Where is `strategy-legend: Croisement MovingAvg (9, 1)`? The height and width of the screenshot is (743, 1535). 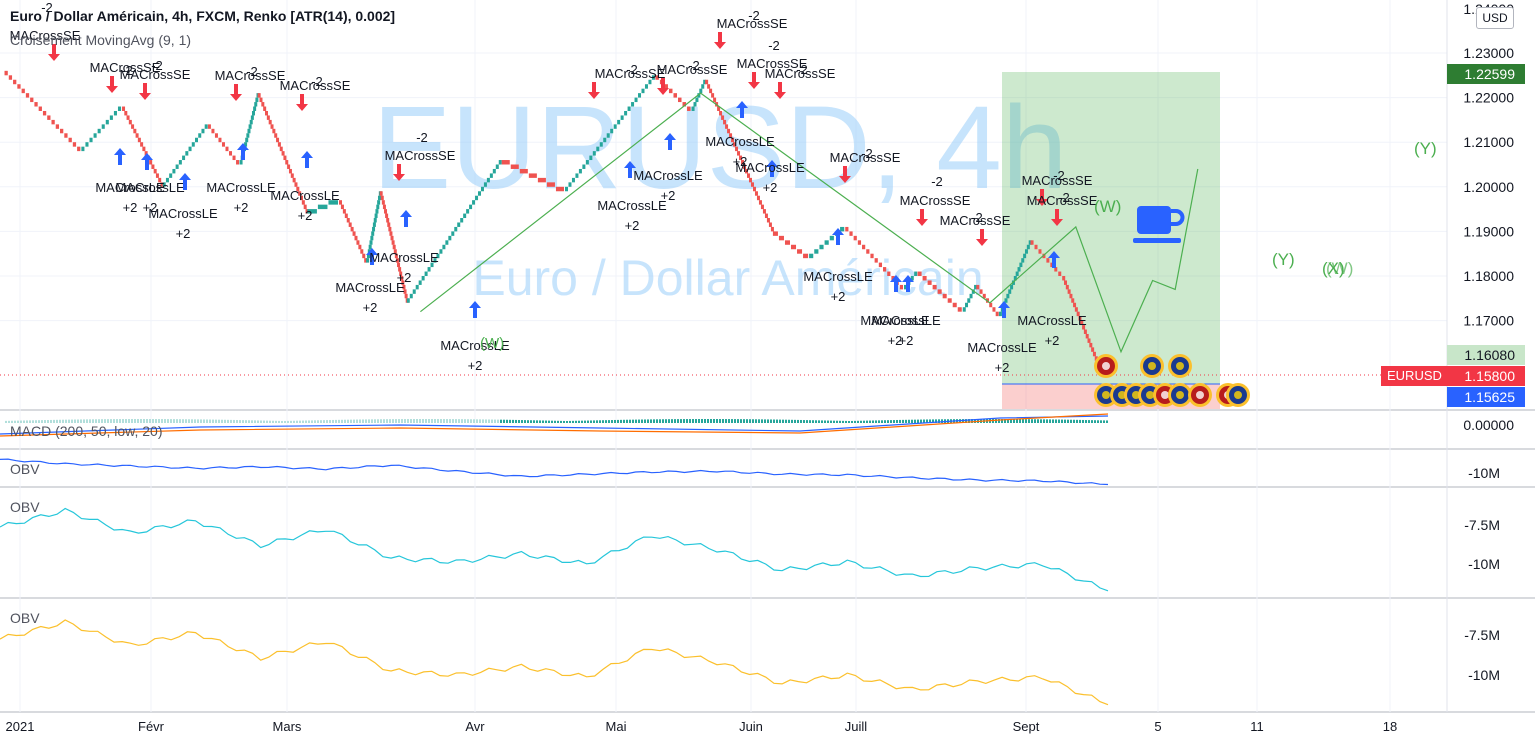
strategy-legend: Croisement MovingAvg (9, 1) is located at coordinates (101, 40).